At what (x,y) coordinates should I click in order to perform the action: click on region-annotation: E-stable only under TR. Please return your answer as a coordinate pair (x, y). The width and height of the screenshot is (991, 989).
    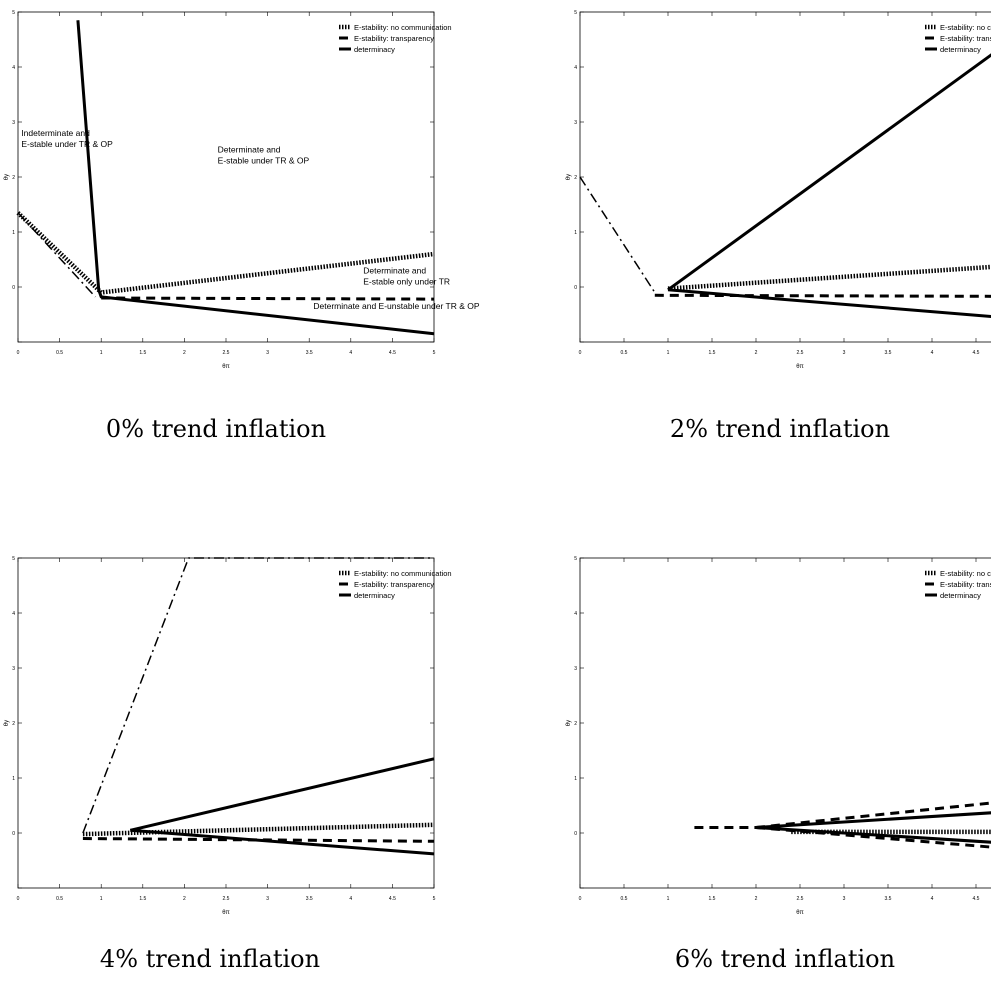
    Looking at the image, I should click on (406, 281).